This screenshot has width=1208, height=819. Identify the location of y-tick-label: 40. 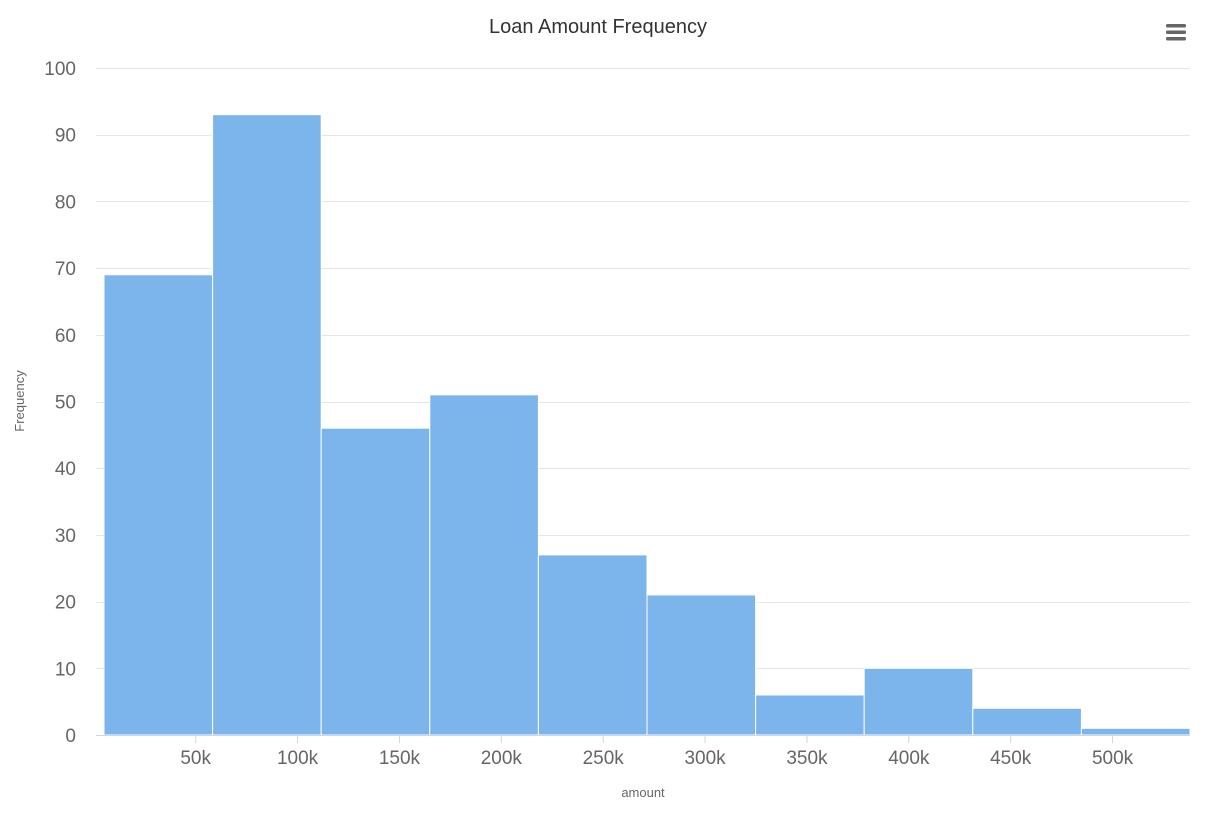
(65, 469).